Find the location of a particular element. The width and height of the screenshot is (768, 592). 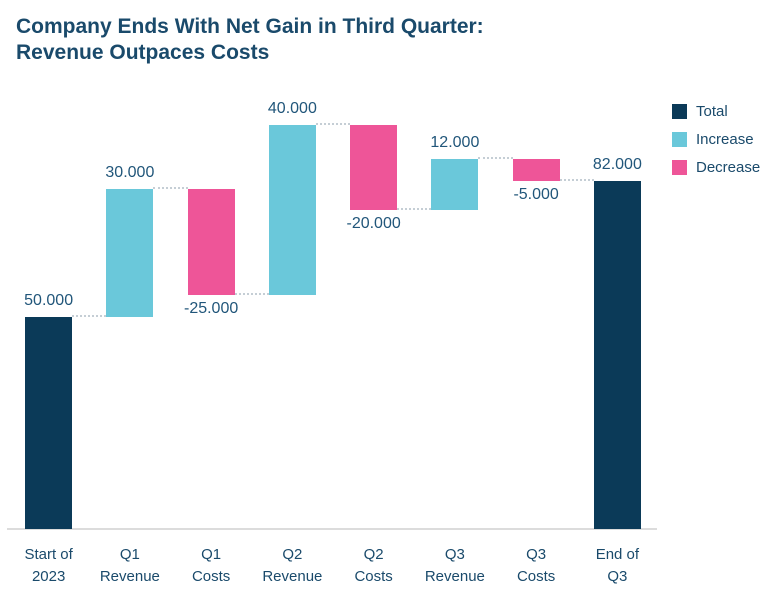

legend: Total Increase Decrease is located at coordinates (716, 139).